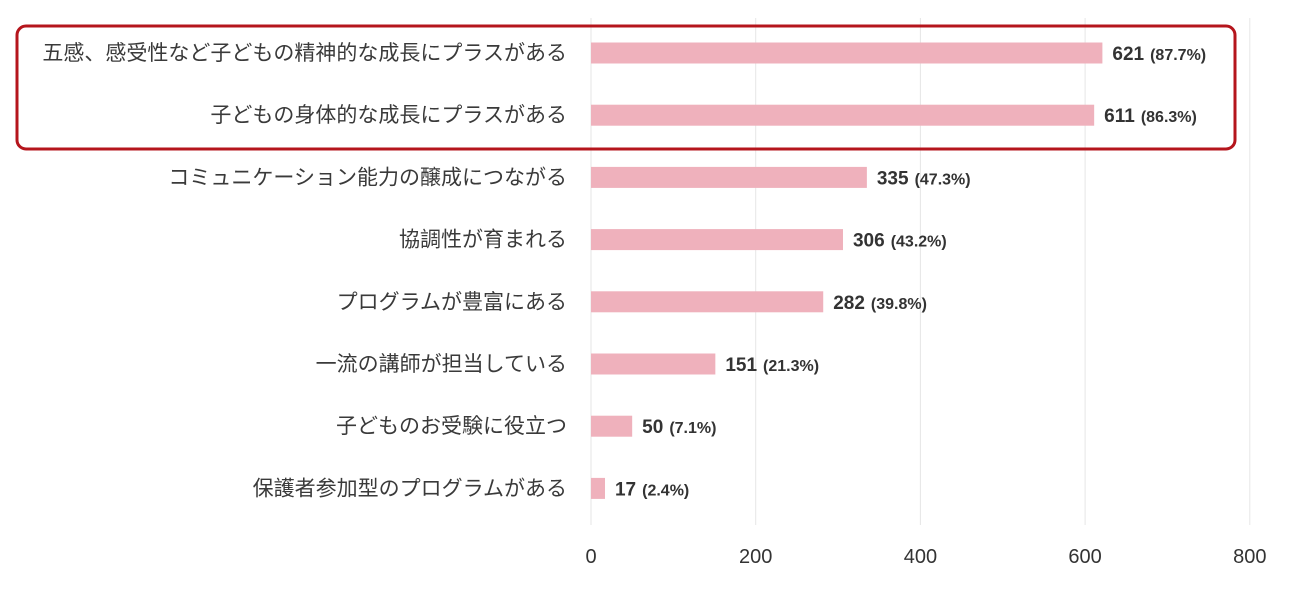  I want to click on category-label-0: 五感、感受性など子どもの精神的な成長にプラスがある, so click(304, 53).